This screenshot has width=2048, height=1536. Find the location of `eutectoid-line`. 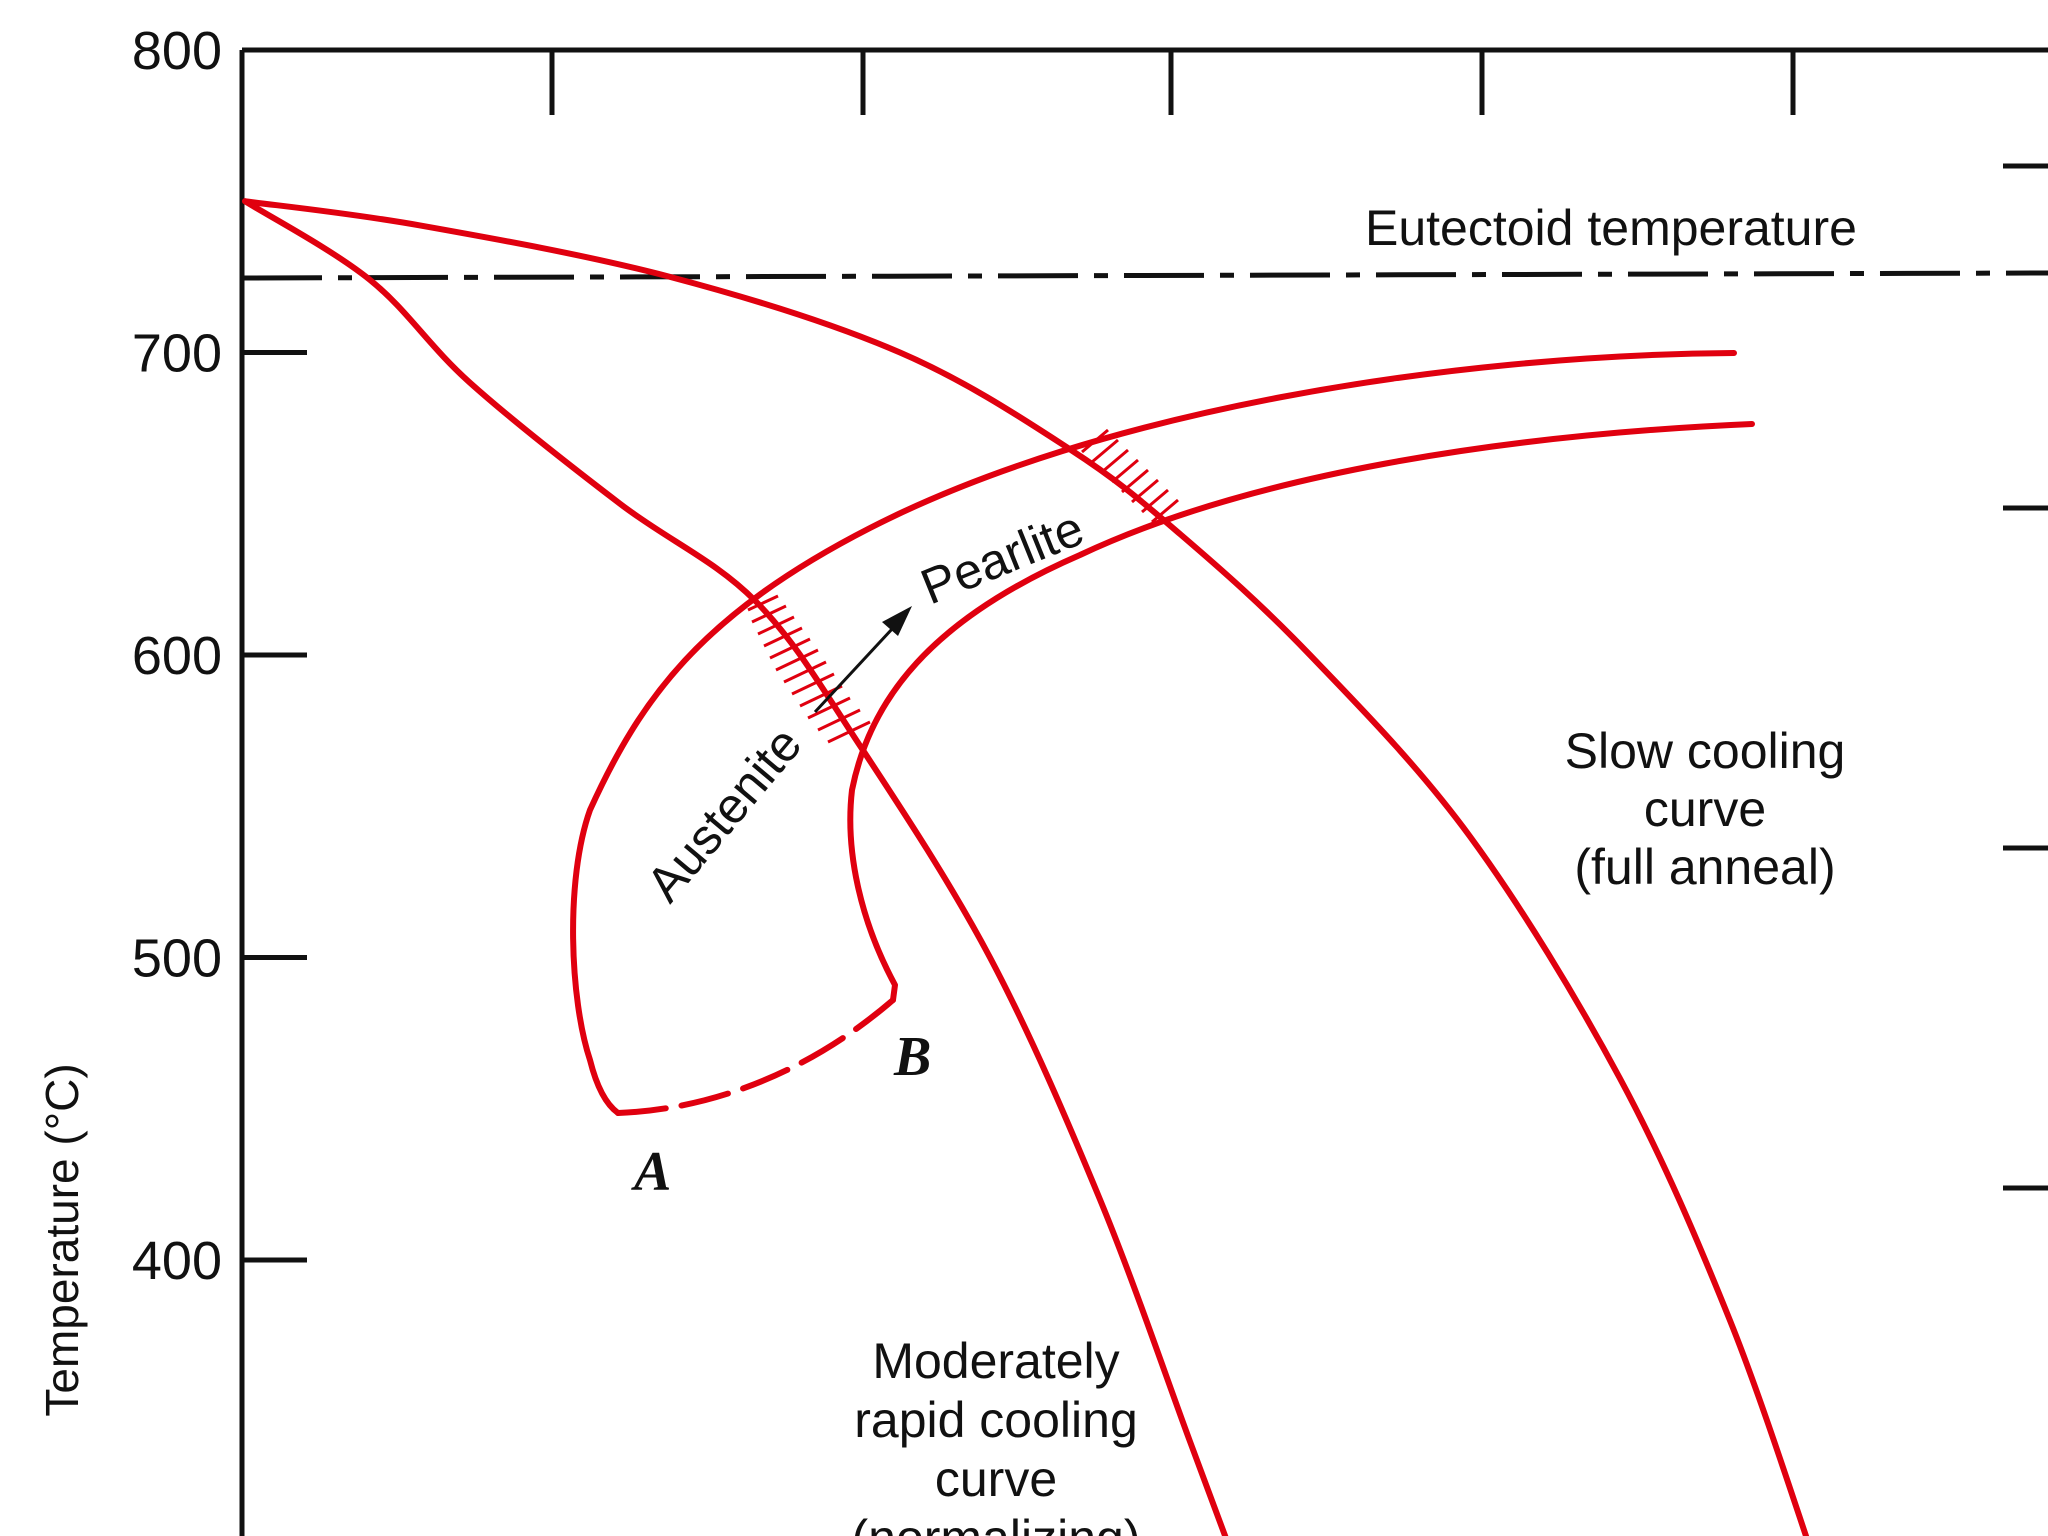

eutectoid-line is located at coordinates (1144, 275).